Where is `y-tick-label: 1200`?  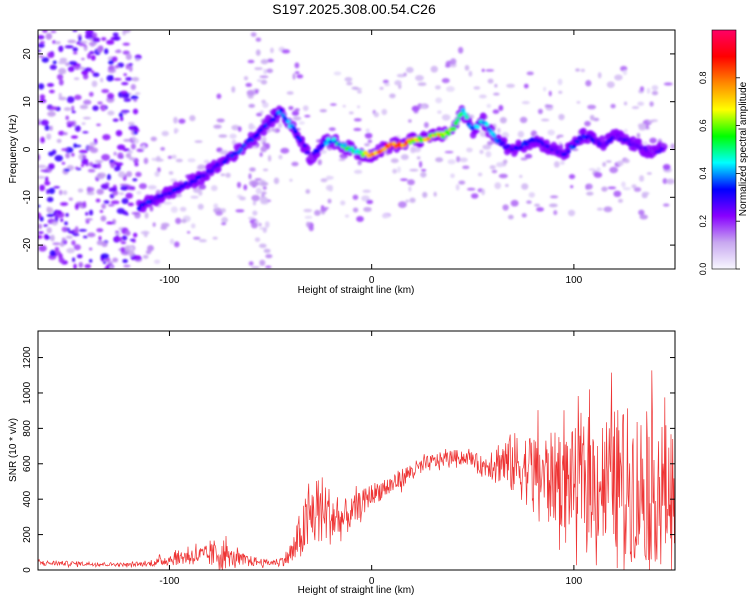
y-tick-label: 1200 is located at coordinates (27, 357).